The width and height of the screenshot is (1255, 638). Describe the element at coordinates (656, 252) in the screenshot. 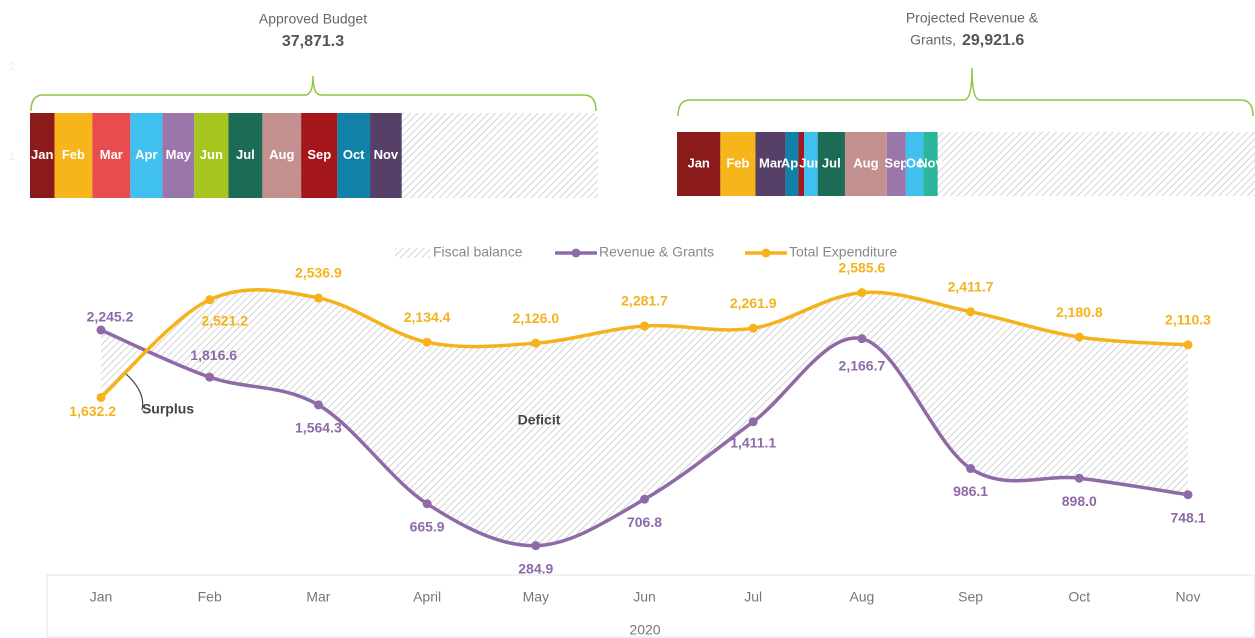

I see `legend-label: Revenue & Grants` at that location.